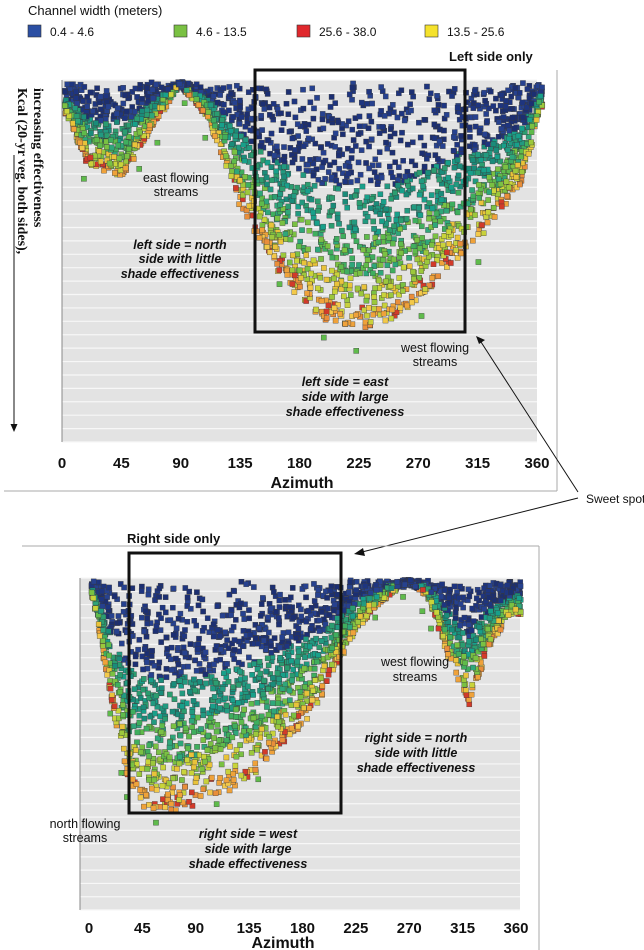  I want to click on top-ann-east-flowing-1: east flowing, so click(176, 178).